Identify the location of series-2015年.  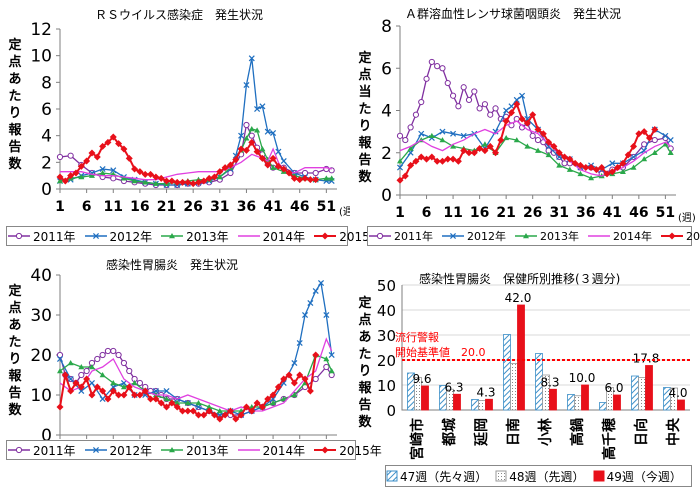
(188, 160).